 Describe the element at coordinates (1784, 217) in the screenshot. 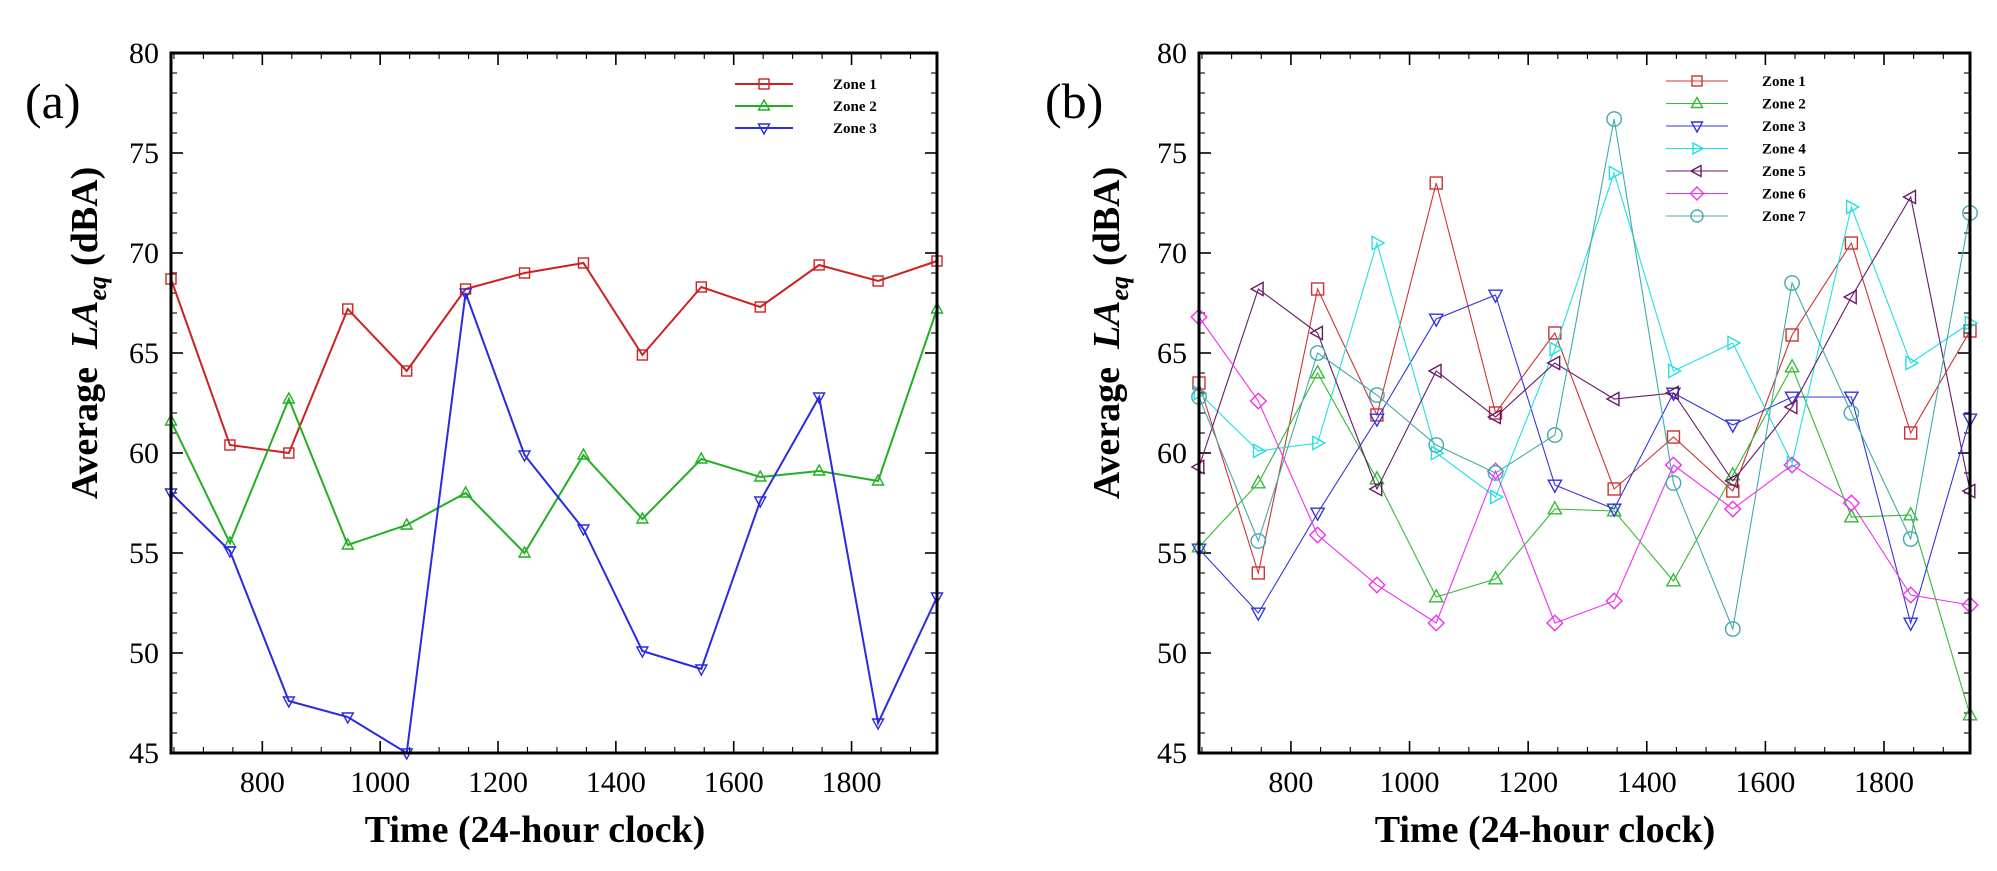

I see `legend-label: Zone 7` at that location.